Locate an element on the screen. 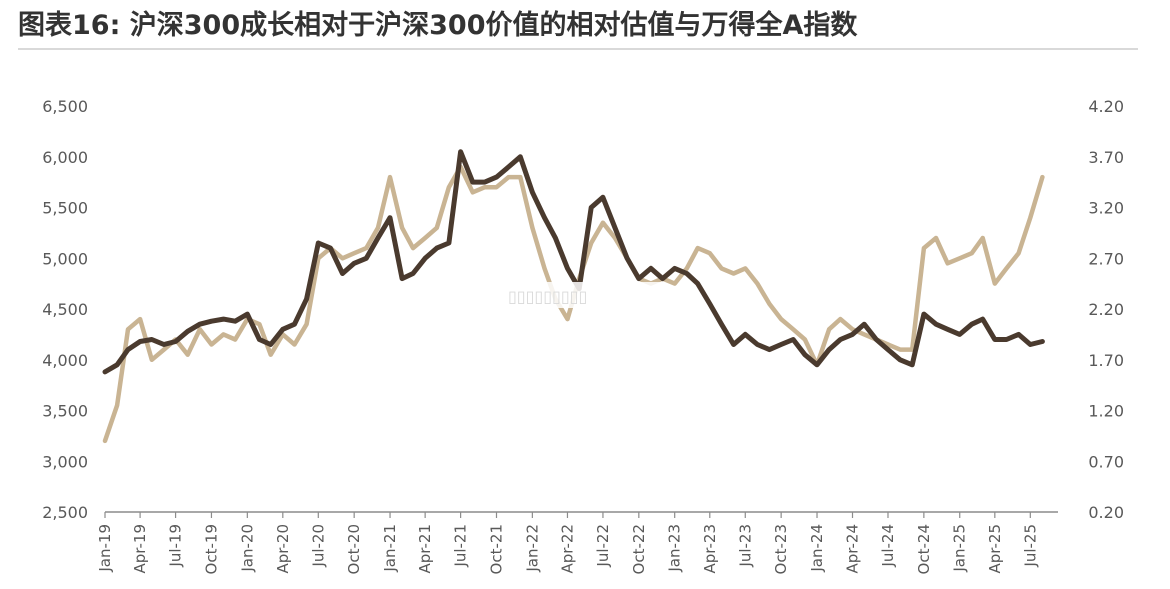 The width and height of the screenshot is (1170, 589). x-tick-label: Apr-22 is located at coordinates (567, 549).